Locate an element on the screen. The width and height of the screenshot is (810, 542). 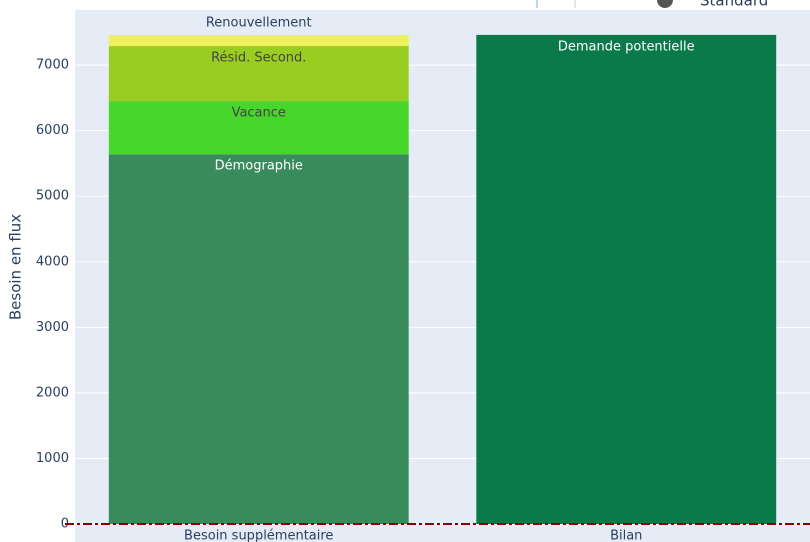
y-tick-label: 7000 is located at coordinates (52, 65).